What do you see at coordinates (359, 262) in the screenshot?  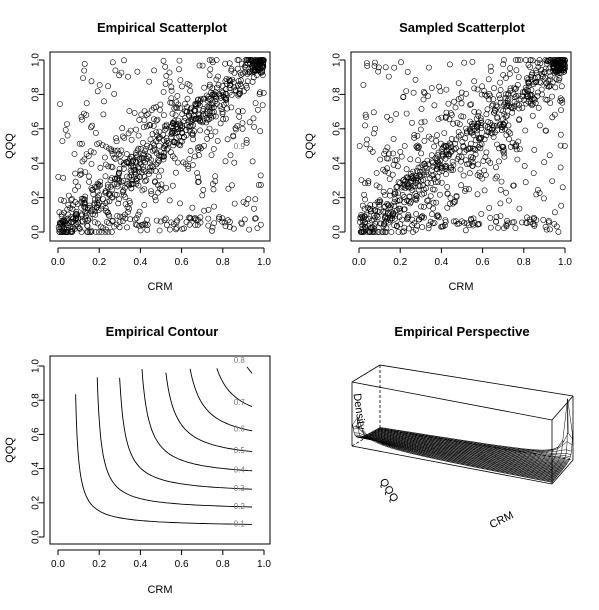 I see `x-tick-label: 0.0` at bounding box center [359, 262].